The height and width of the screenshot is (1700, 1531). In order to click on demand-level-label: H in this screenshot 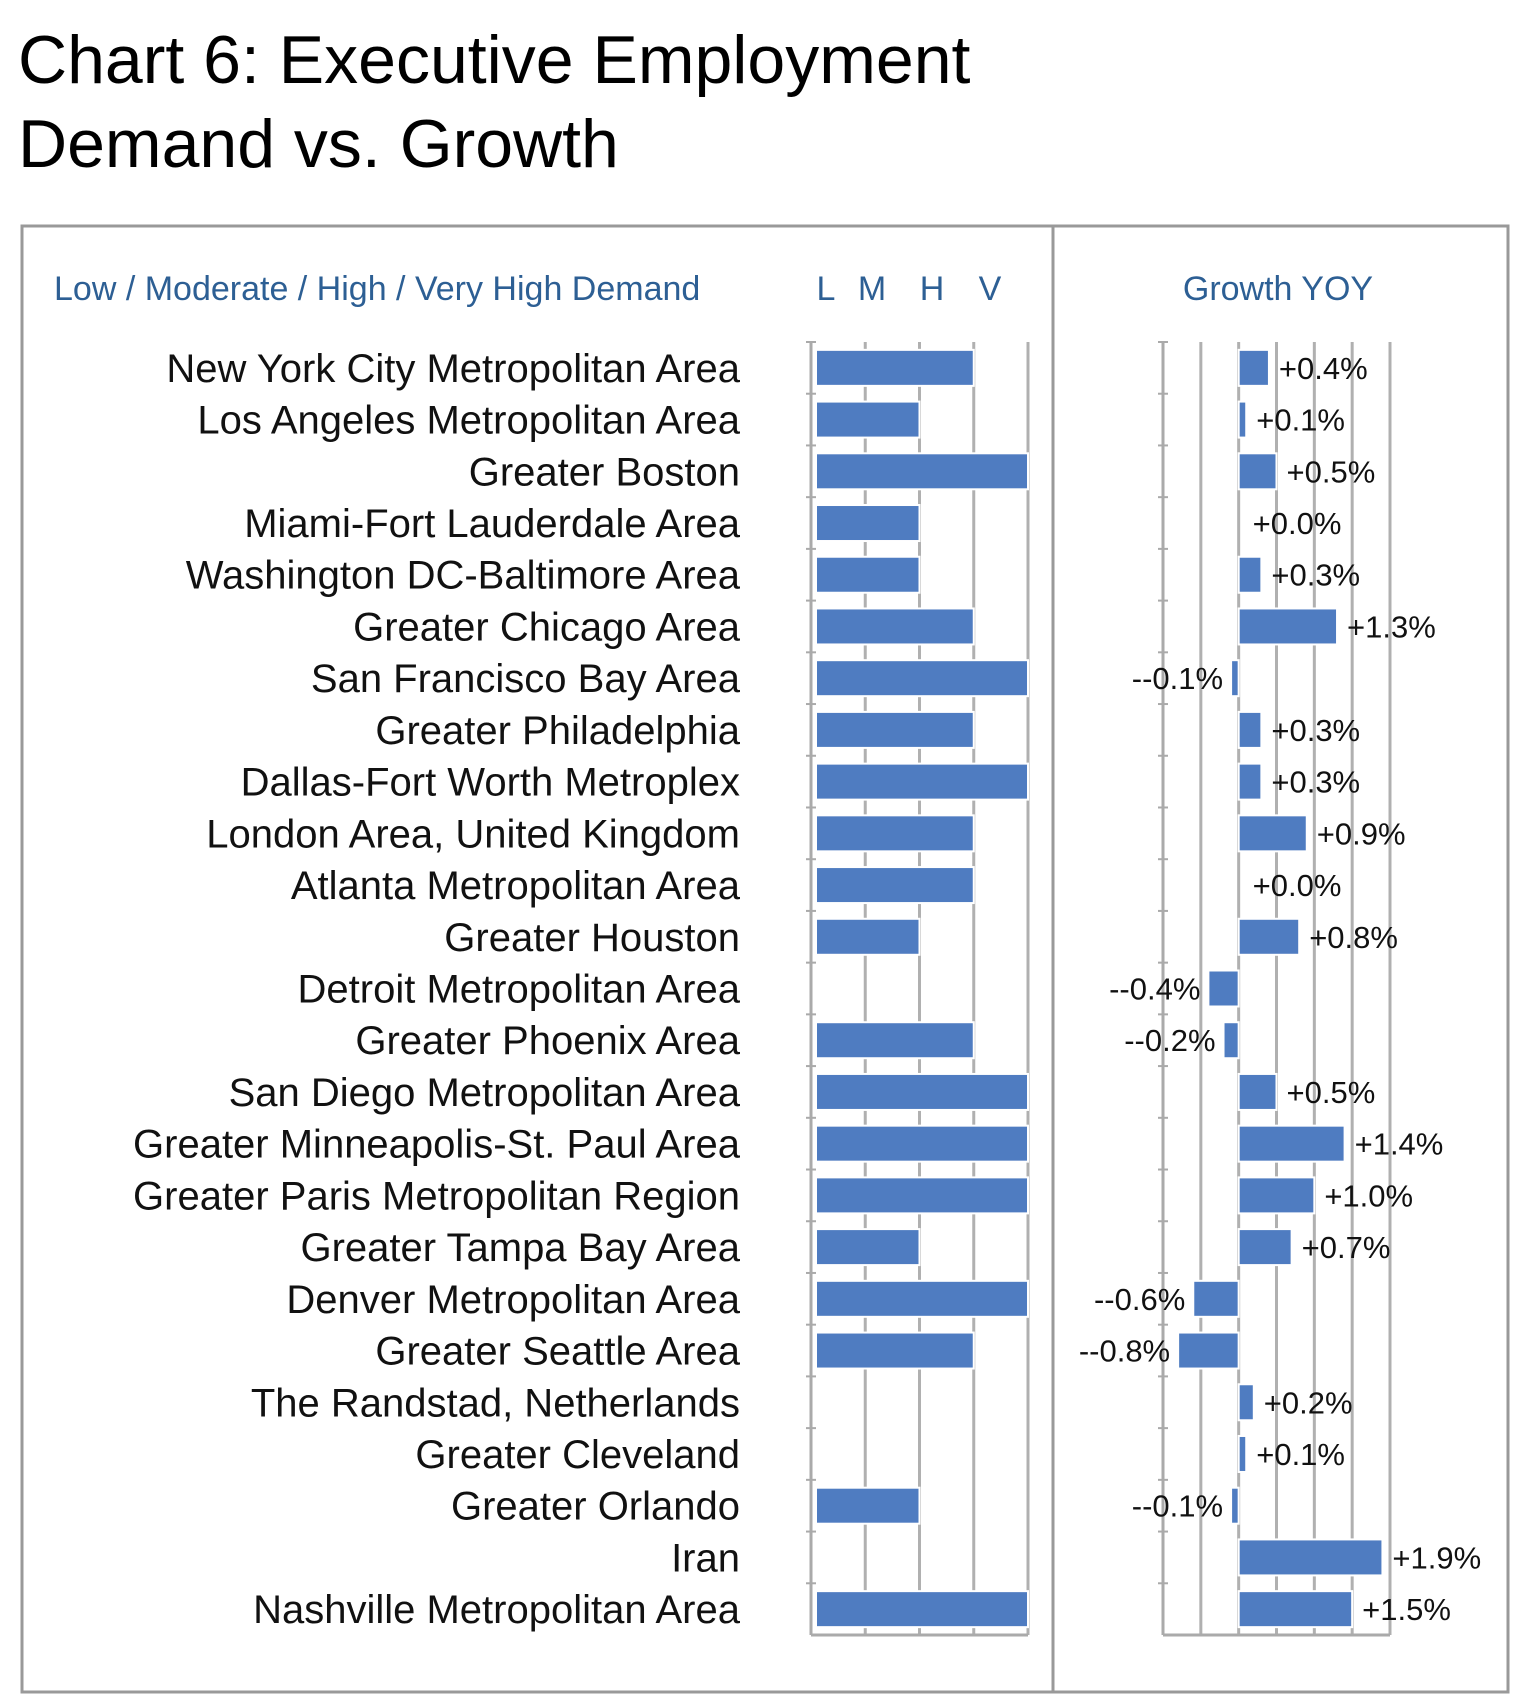, I will do `click(932, 289)`.